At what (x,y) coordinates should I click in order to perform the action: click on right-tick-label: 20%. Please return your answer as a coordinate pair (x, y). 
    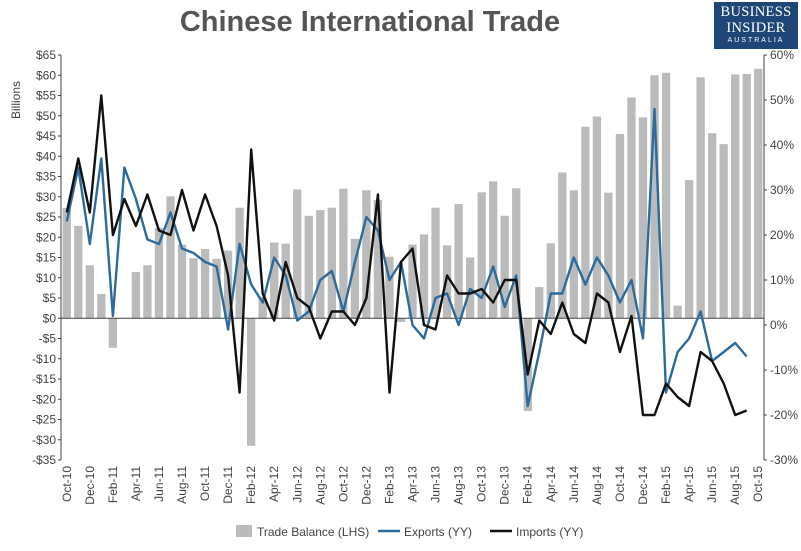
    Looking at the image, I should click on (782, 235).